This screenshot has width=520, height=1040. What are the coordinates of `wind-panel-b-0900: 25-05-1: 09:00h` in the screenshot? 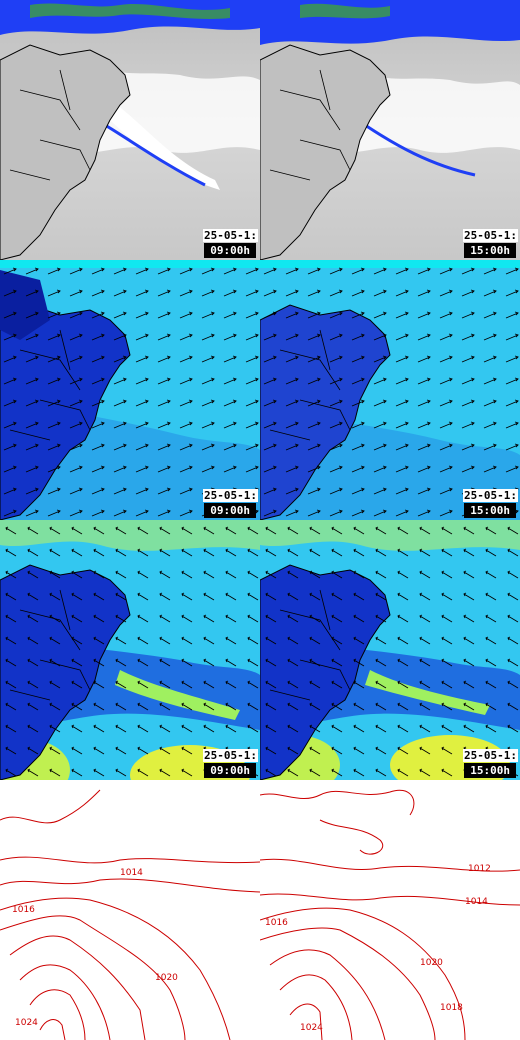 It's located at (130, 650).